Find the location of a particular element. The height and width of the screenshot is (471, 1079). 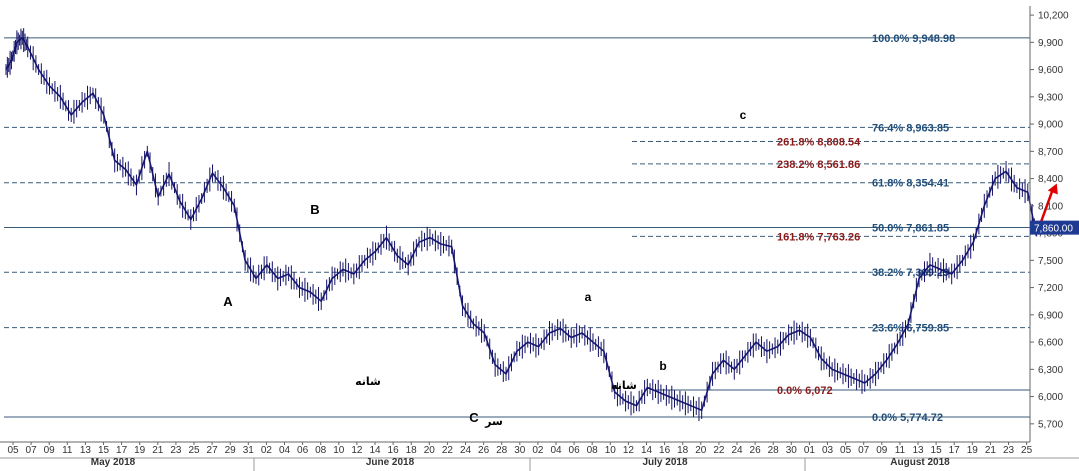

ext-label-3: 0.0% 6,072 is located at coordinates (805, 391).